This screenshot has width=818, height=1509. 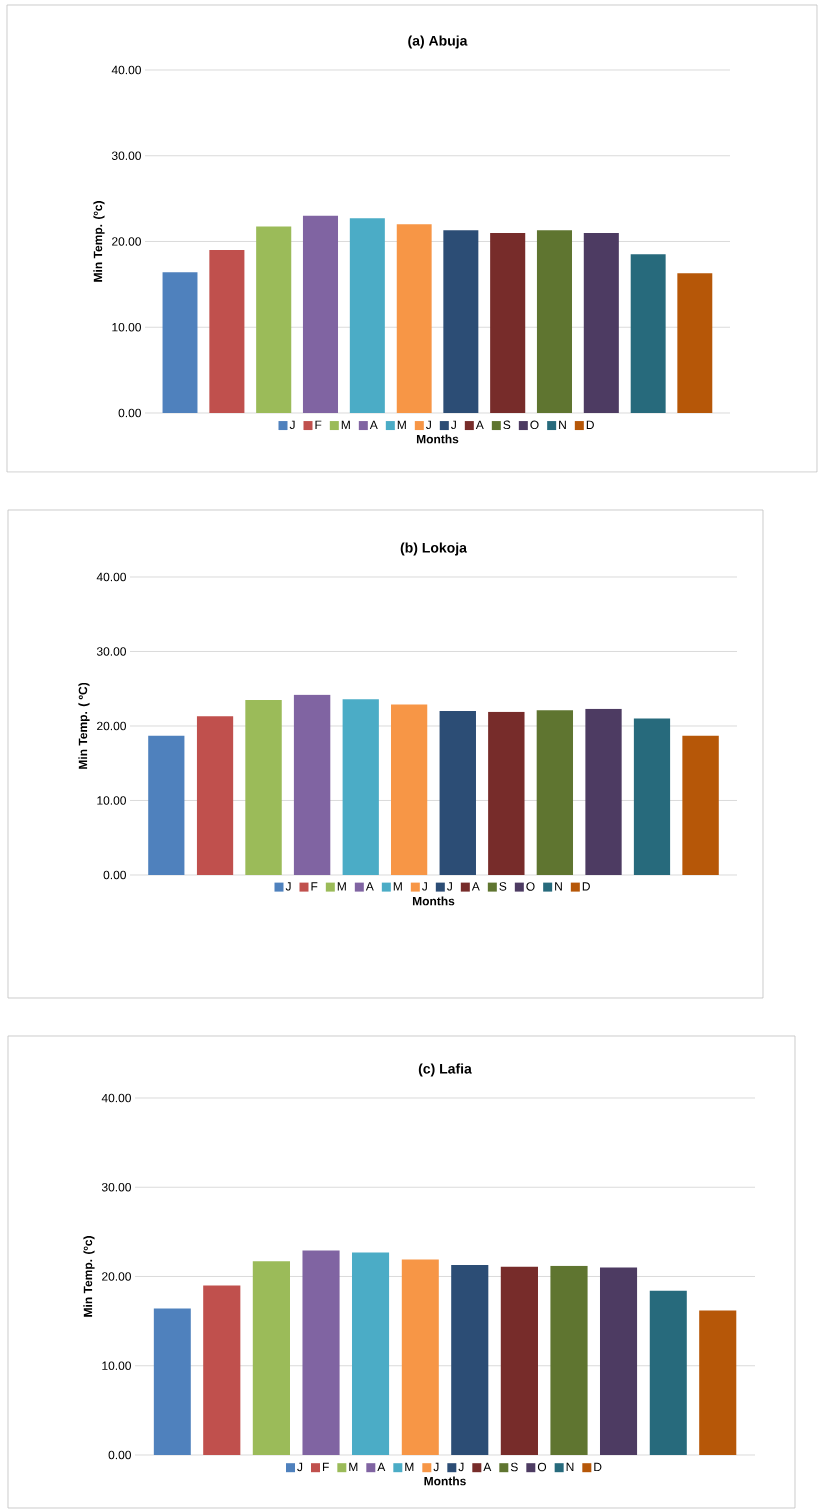 What do you see at coordinates (434, 549) in the screenshot?
I see `chart-title: (b) Lokoja` at bounding box center [434, 549].